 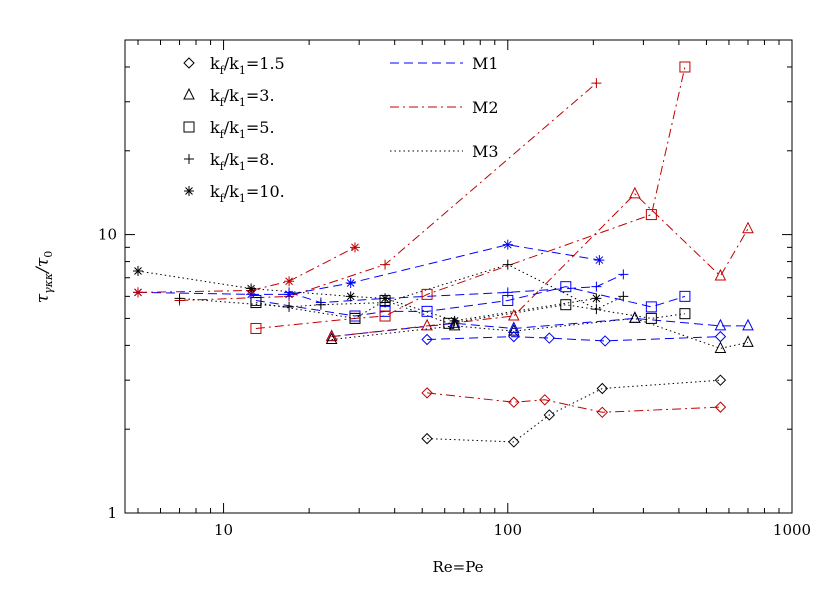 I want to click on legend-label: kf/k1=5., so click(x=242, y=129).